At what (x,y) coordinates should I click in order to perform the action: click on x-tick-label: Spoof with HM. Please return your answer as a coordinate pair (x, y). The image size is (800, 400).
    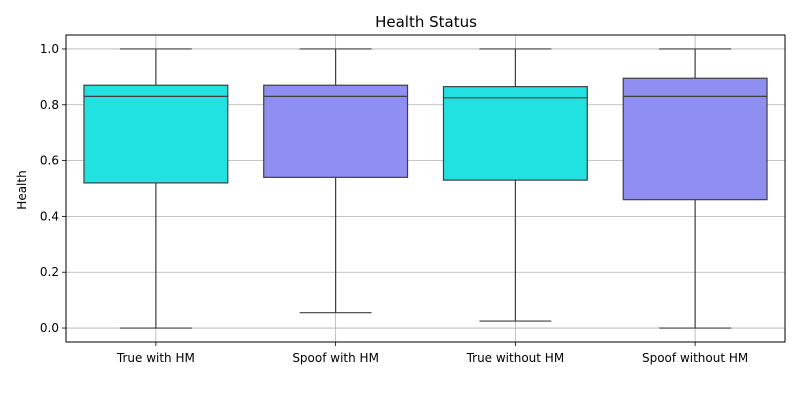
    Looking at the image, I should click on (335, 358).